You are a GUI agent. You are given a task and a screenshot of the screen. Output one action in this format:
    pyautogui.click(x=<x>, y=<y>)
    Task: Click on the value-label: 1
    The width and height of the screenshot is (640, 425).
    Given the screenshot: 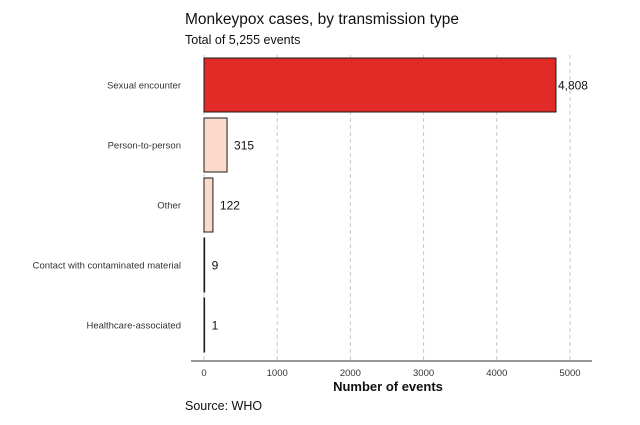 What is the action you would take?
    pyautogui.click(x=215, y=326)
    